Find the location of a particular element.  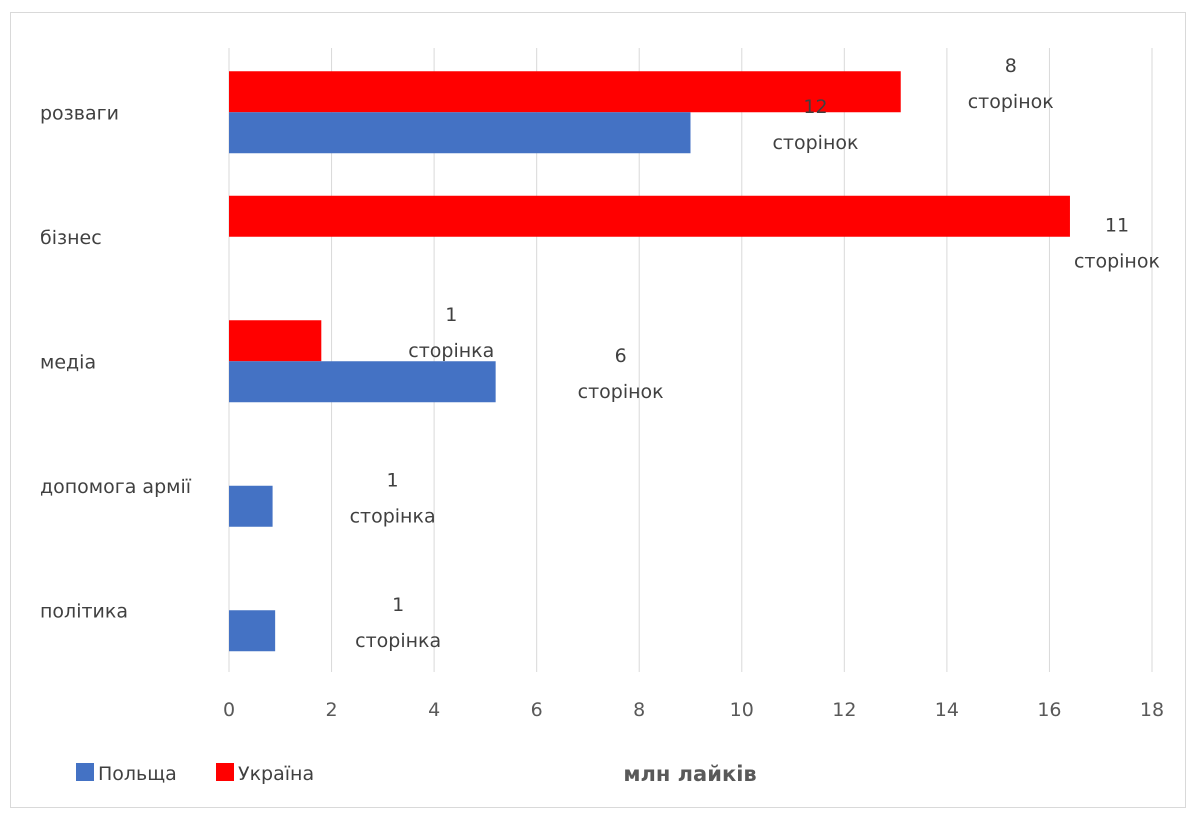

x-tick-label: 18 is located at coordinates (1152, 710).